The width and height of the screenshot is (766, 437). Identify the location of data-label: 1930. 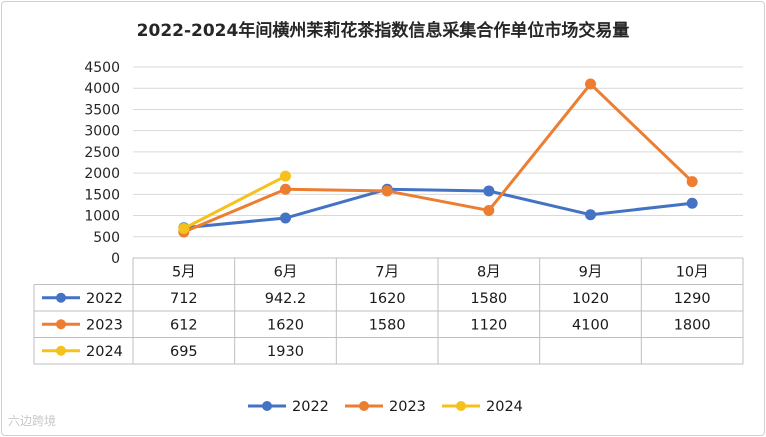
(285, 352).